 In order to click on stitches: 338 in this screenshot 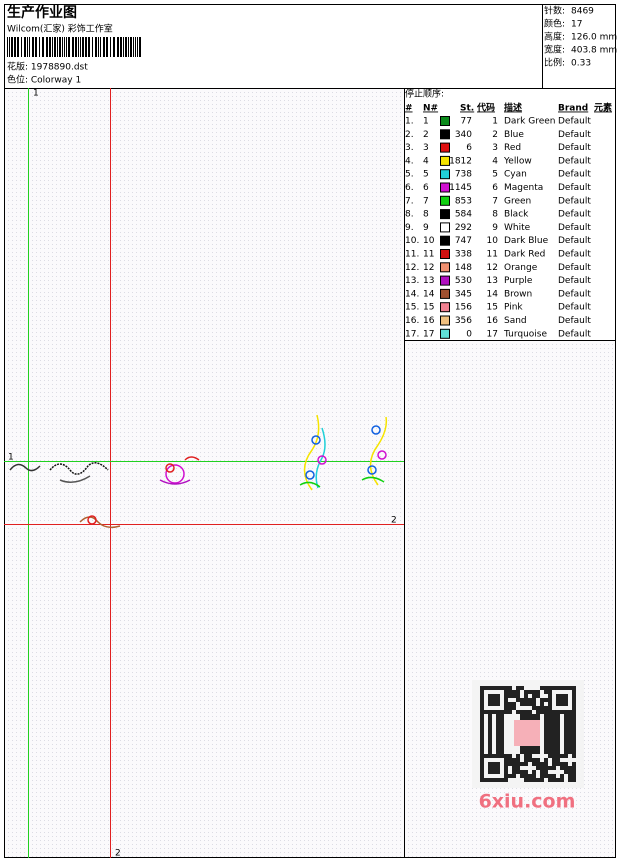, I will do `click(463, 255)`.